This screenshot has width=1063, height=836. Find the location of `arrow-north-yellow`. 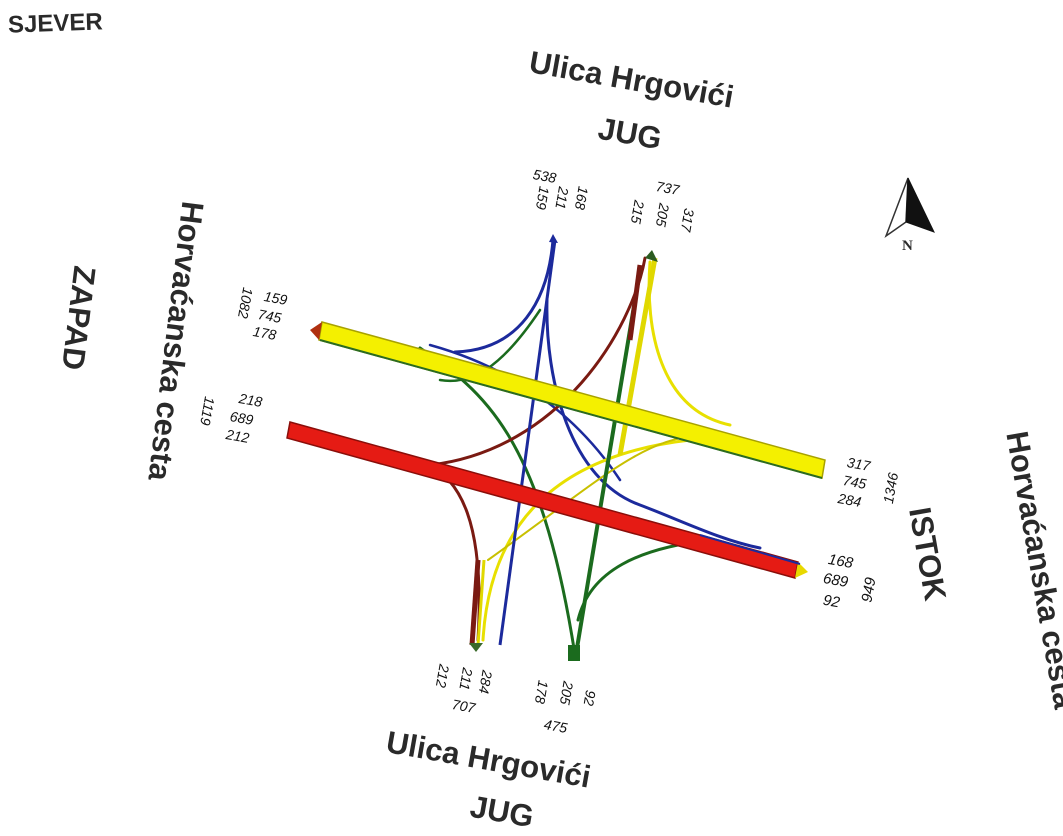

arrow-north-yellow is located at coordinates (651, 256).